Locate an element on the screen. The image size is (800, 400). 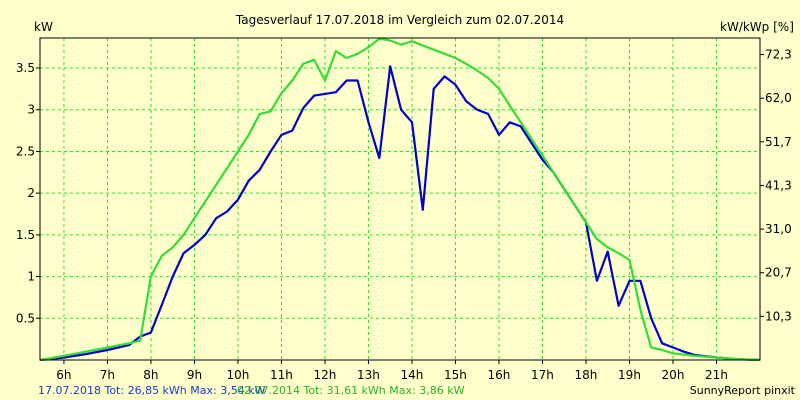
x-tick-label: 6h is located at coordinates (63, 375).